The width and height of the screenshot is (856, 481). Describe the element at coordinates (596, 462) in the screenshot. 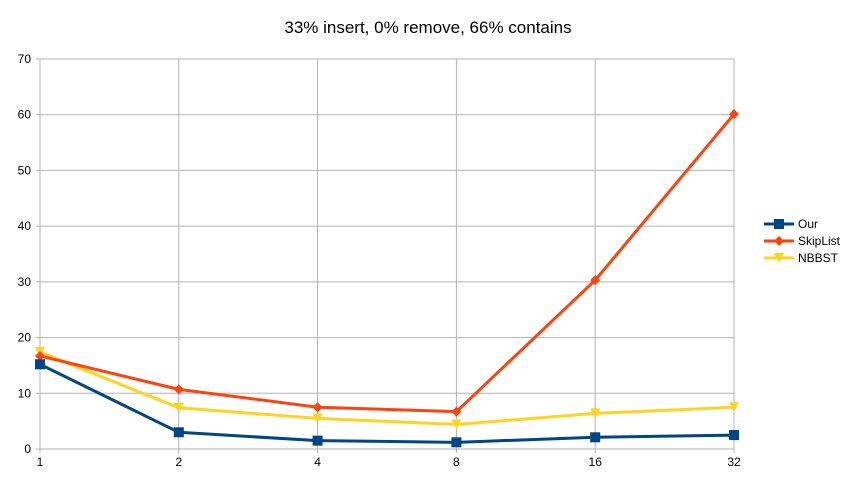

I see `x-tick-label: 16` at that location.